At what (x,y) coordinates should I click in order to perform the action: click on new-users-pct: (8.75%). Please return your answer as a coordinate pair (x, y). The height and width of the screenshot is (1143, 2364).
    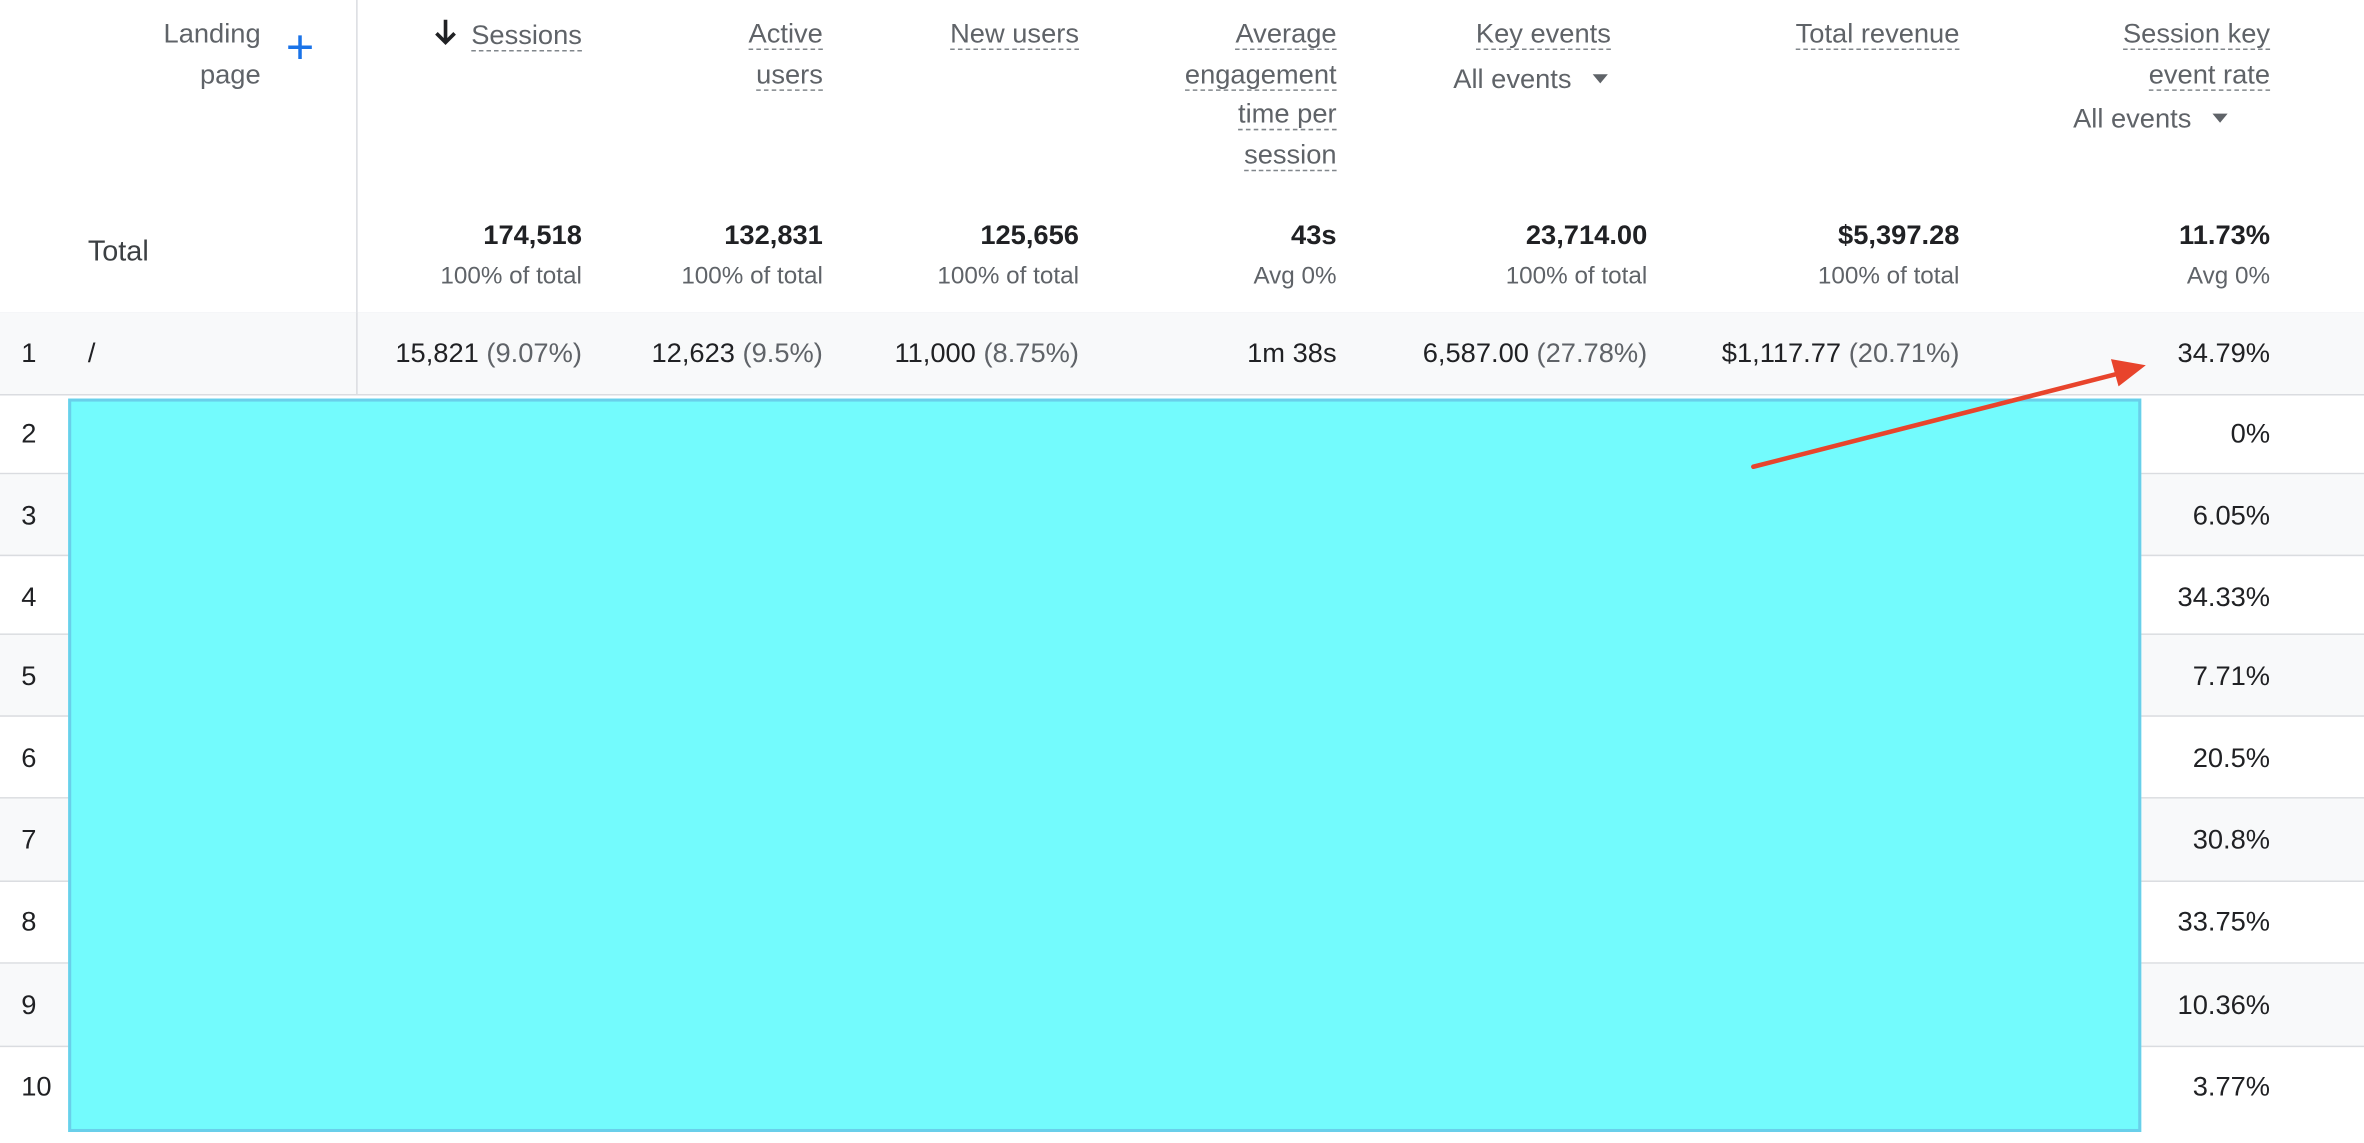
    Looking at the image, I should click on (1031, 353).